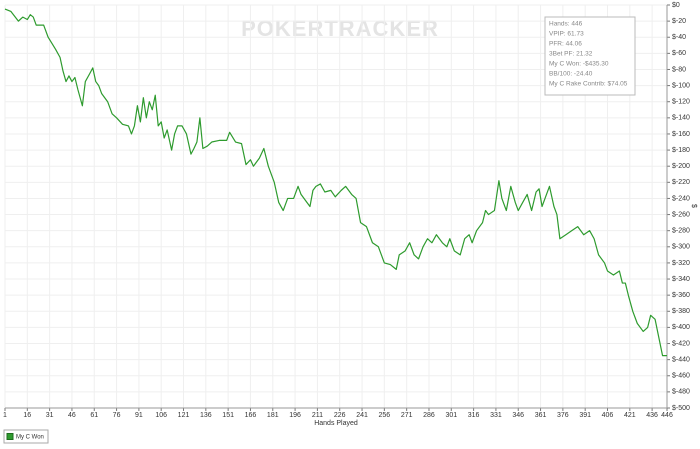 This screenshot has height=449, width=700. Describe the element at coordinates (681, 85) in the screenshot. I see `y-tick-label: $-100` at that location.